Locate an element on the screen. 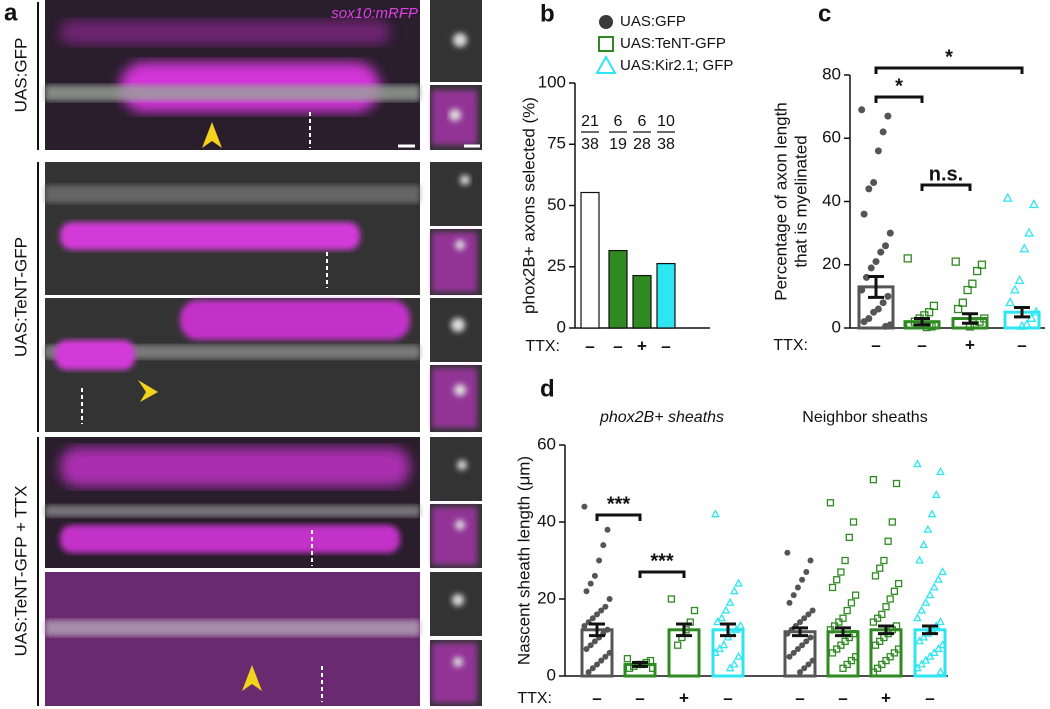  group-label: Neighbor sheaths is located at coordinates (864, 417).